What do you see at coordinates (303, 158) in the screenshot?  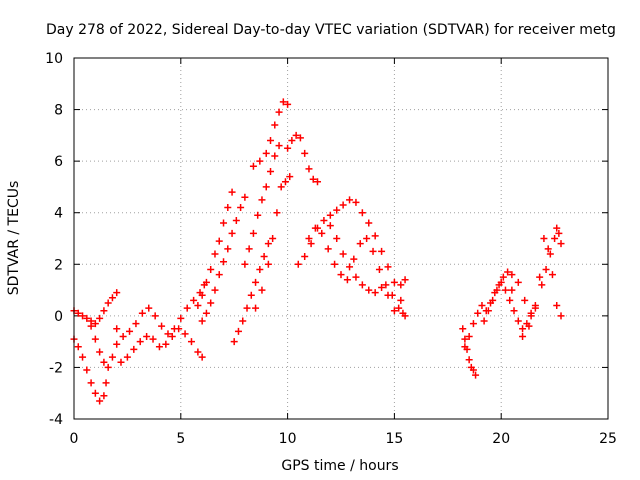 I see `series-track-l-fall` at bounding box center [303, 158].